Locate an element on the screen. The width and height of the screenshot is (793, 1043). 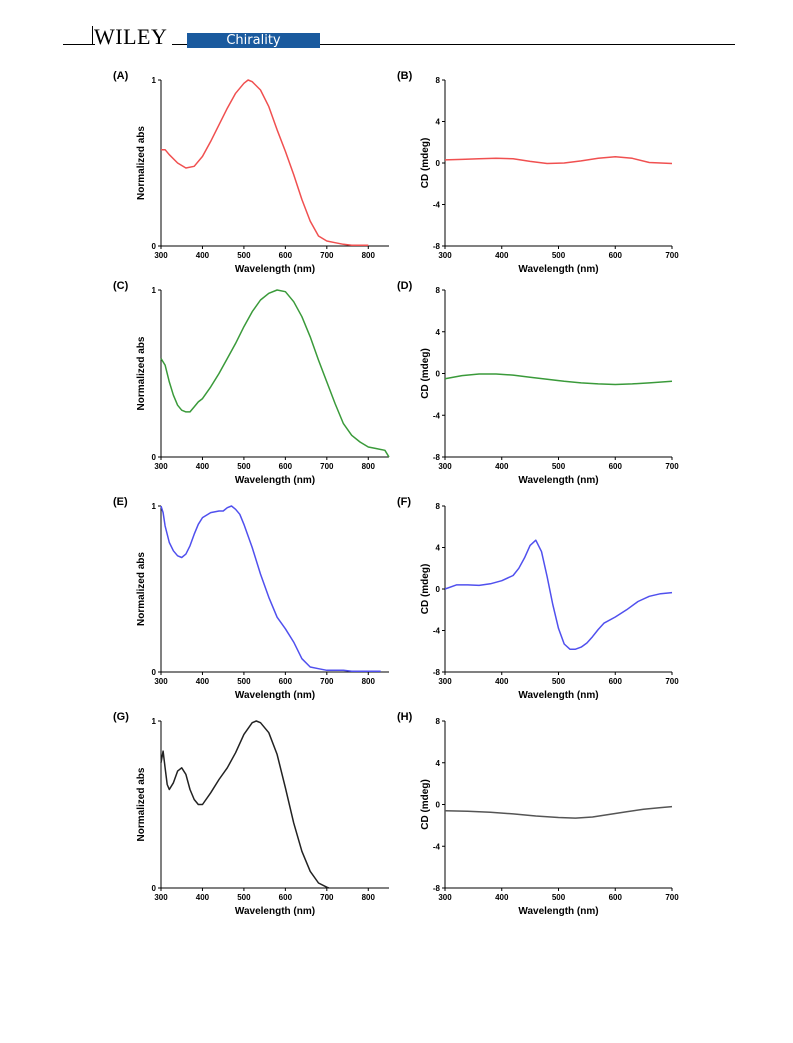
panel-label: (D) is located at coordinates (405, 286).